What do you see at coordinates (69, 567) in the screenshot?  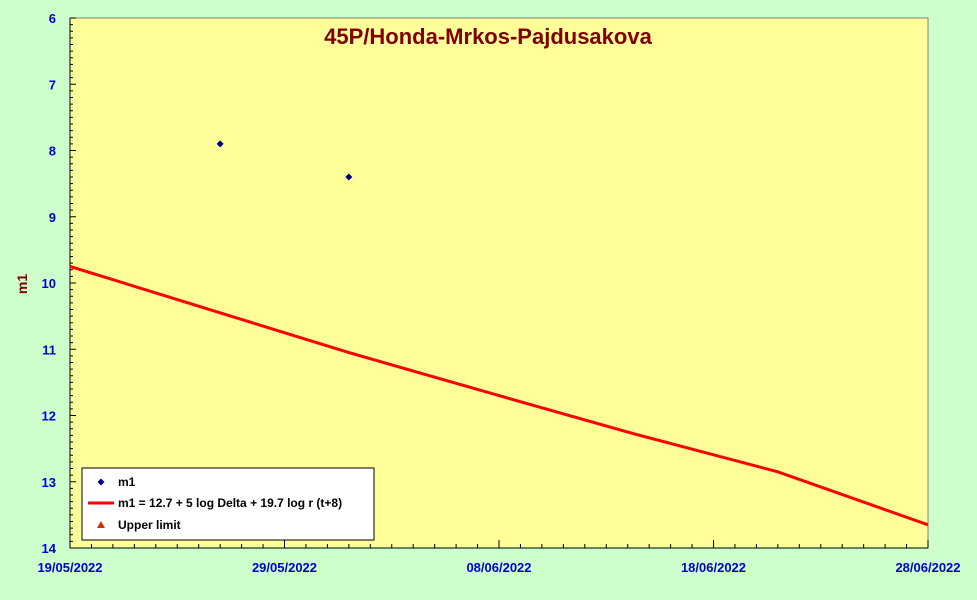 I see `x-tick-label: 19/05/2022` at bounding box center [69, 567].